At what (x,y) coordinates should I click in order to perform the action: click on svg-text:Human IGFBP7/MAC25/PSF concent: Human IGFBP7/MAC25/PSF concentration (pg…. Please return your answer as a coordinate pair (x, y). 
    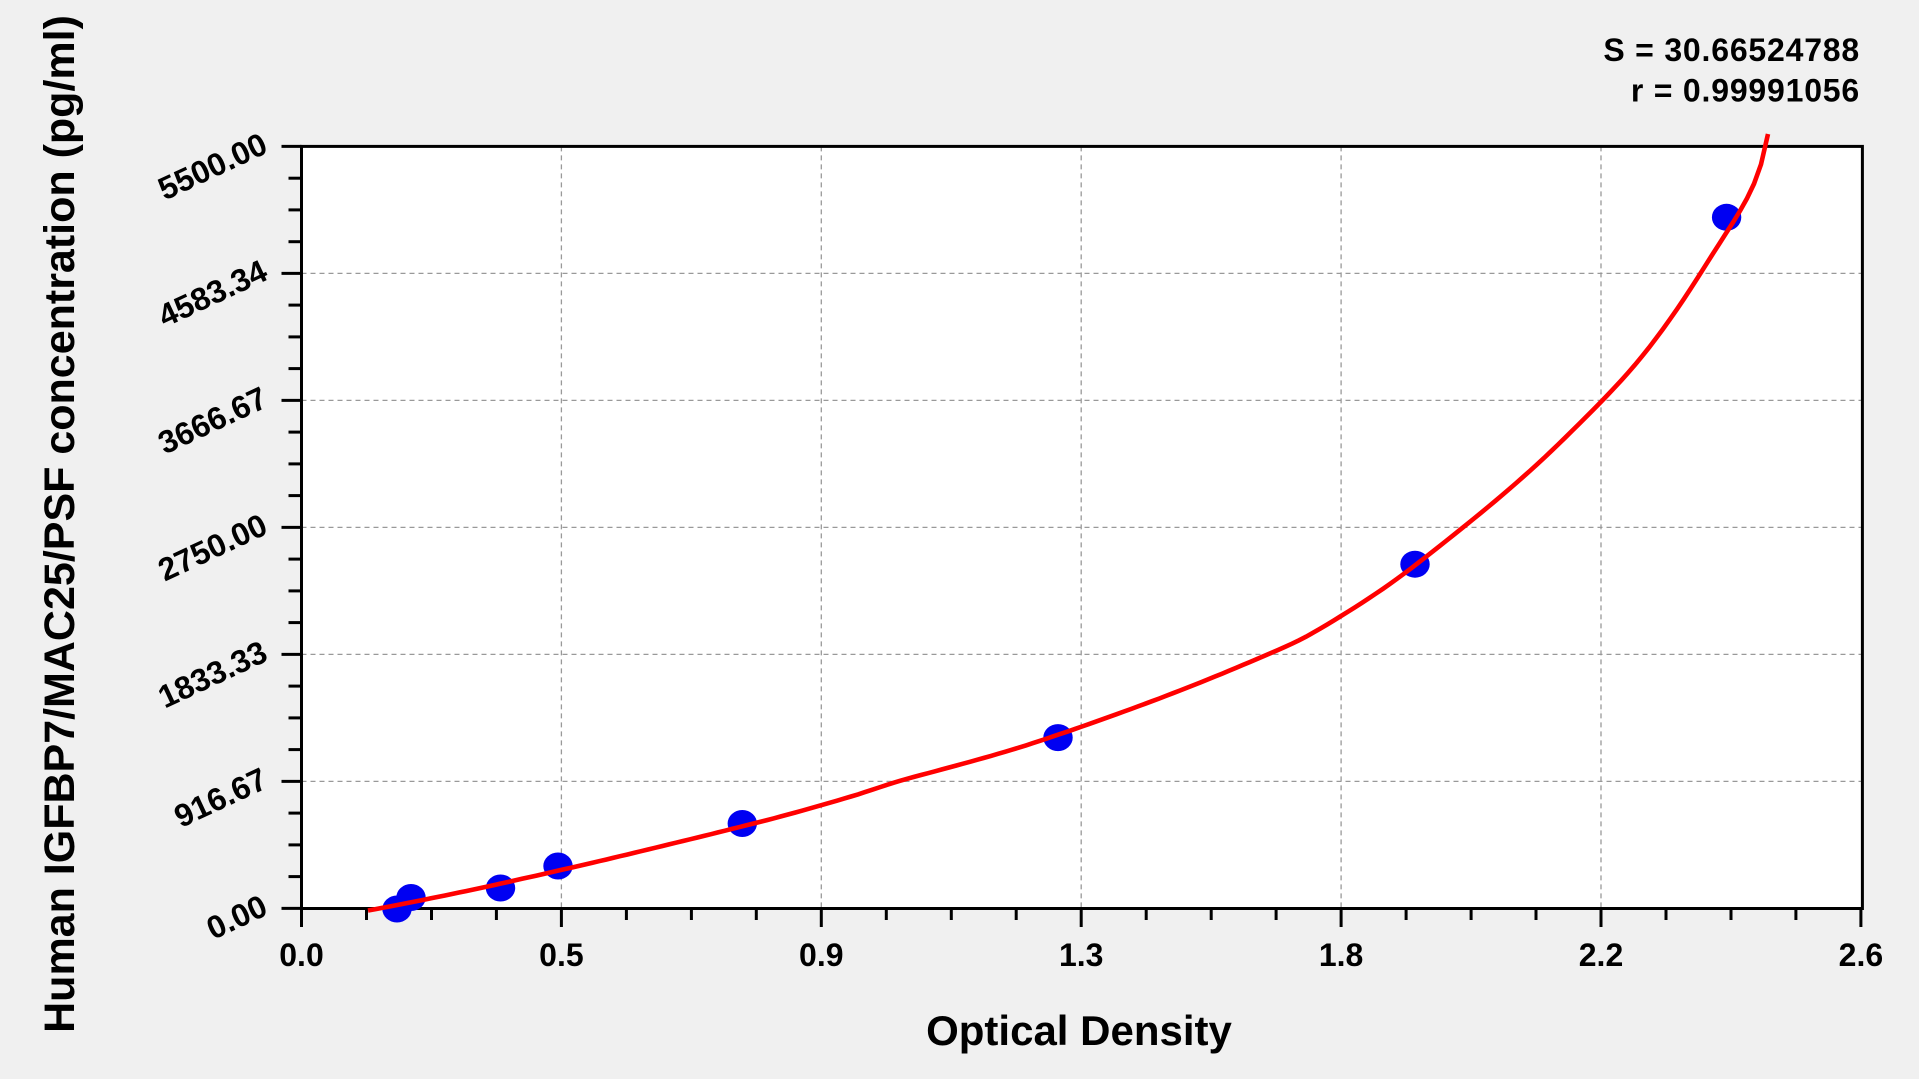
    Looking at the image, I should click on (60, 524).